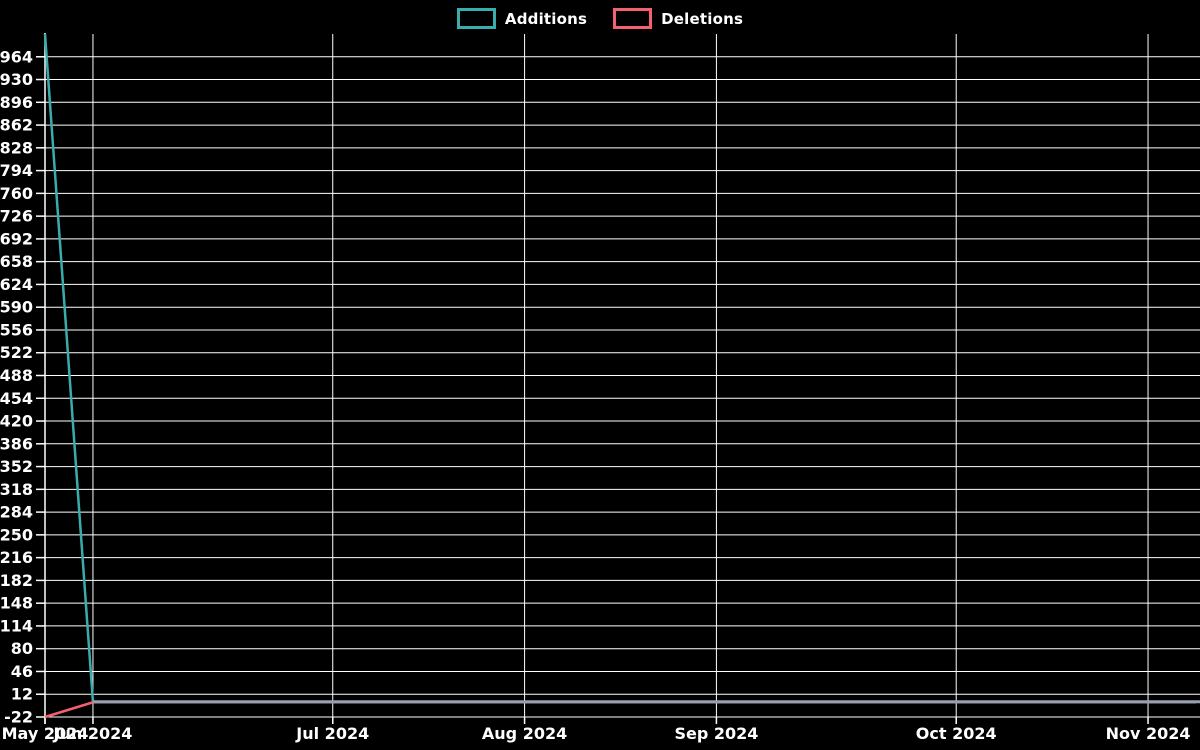 This screenshot has width=1200, height=750. What do you see at coordinates (16, 329) in the screenshot?
I see `y-tick-label: 556` at bounding box center [16, 329].